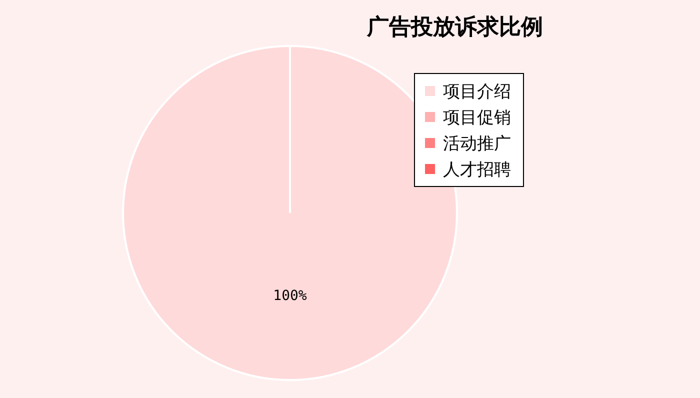 The width and height of the screenshot is (700, 398). What do you see at coordinates (290, 296) in the screenshot?
I see `data-label: 100%` at bounding box center [290, 296].